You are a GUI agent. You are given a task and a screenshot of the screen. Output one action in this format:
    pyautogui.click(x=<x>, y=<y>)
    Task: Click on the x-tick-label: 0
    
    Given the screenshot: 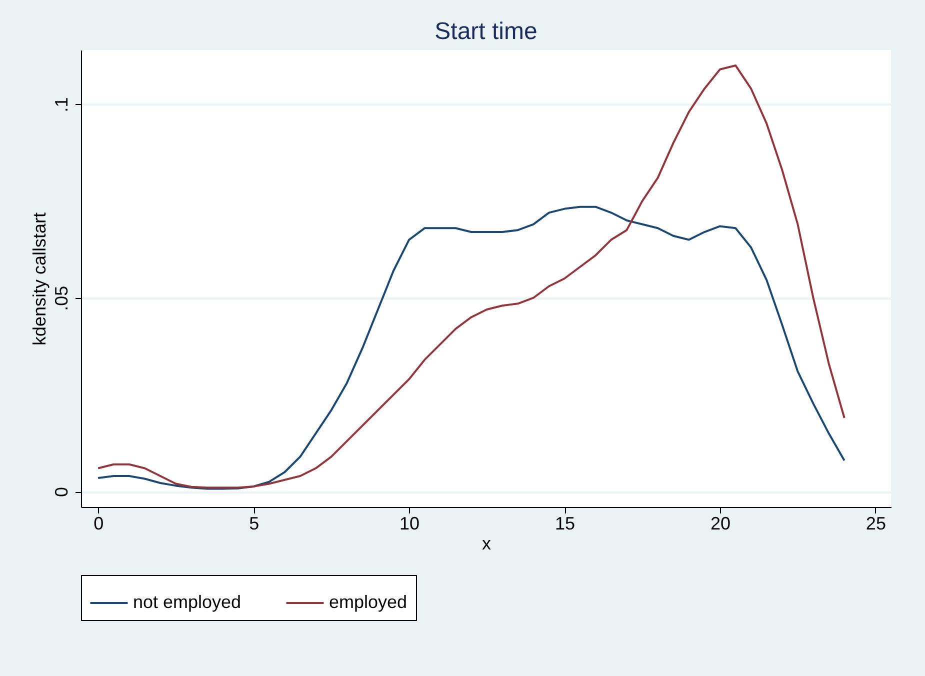 What is the action you would take?
    pyautogui.click(x=99, y=524)
    